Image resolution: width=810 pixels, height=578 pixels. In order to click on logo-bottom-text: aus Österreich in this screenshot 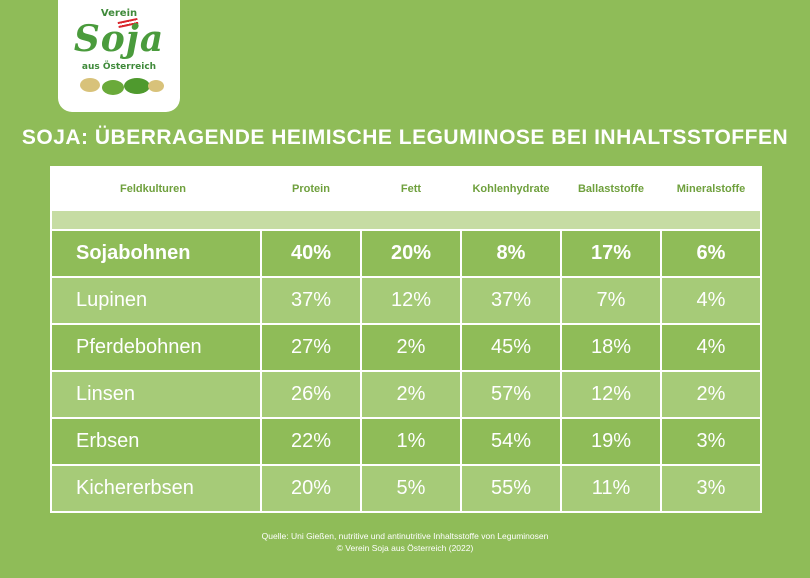, I will do `click(119, 67)`.